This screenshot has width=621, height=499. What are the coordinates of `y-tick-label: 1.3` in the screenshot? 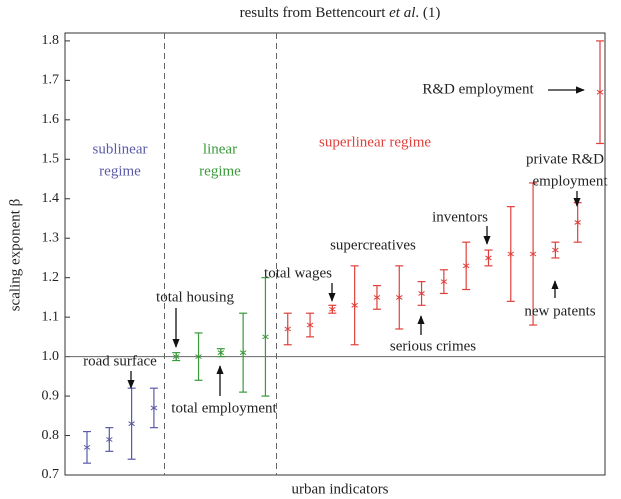 It's located at (51, 237).